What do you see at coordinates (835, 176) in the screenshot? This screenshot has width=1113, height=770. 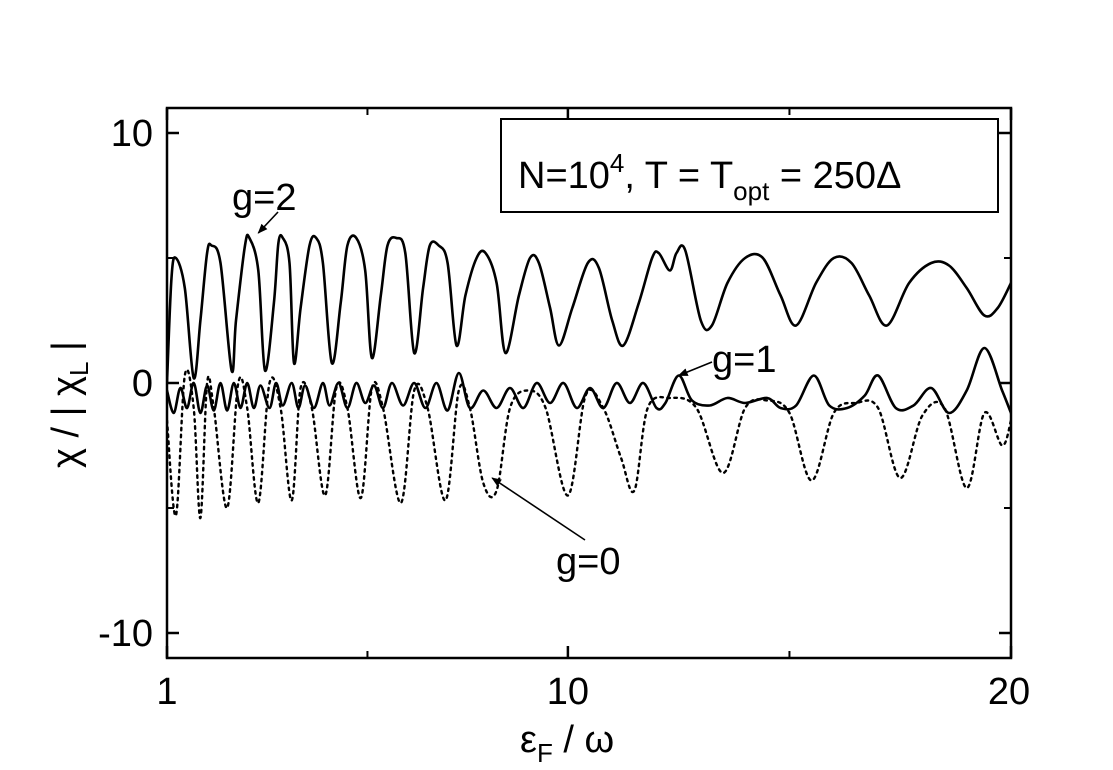 I see `legend-part-value: = 250Δ` at bounding box center [835, 176].